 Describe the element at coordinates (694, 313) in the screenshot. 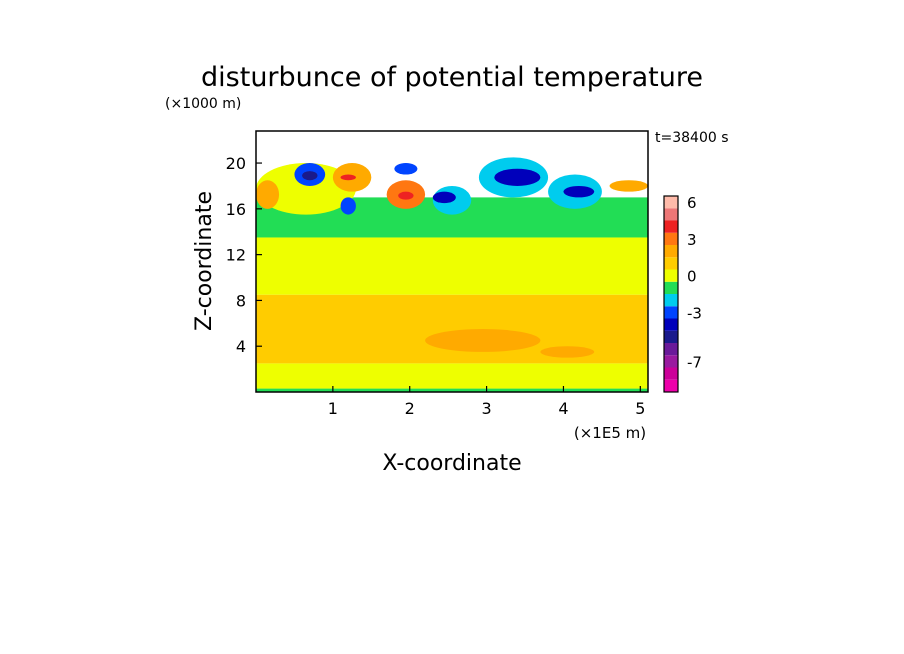

I see `colorbar-tick-label: -3` at that location.